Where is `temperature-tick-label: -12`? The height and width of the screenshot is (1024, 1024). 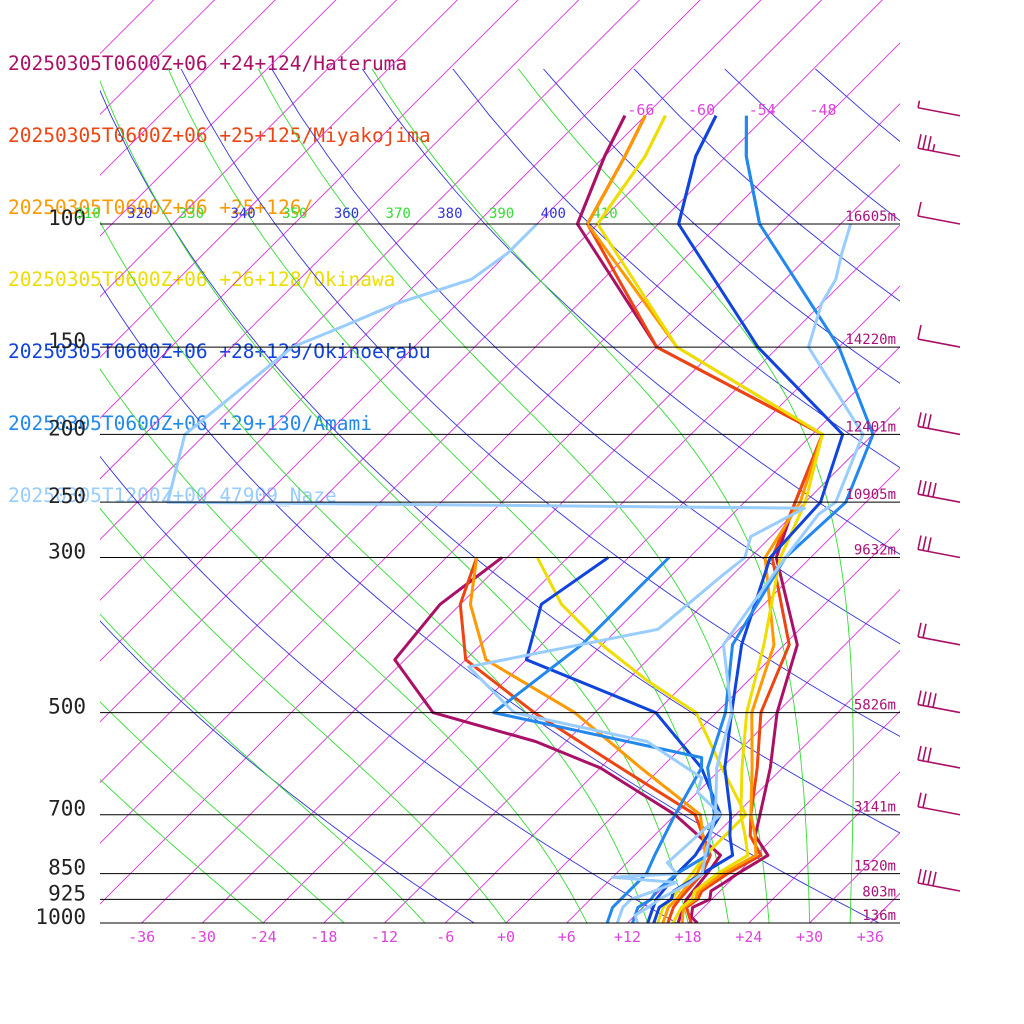
temperature-tick-label: -12 is located at coordinates (384, 937).